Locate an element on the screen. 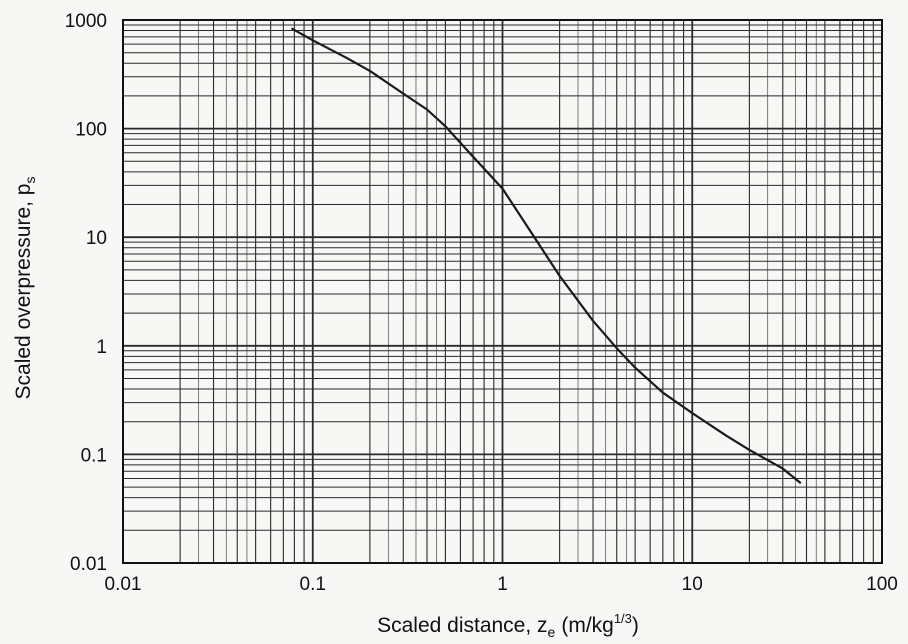 This screenshot has width=908, height=644. y-tick-label: 10 is located at coordinates (96, 238).